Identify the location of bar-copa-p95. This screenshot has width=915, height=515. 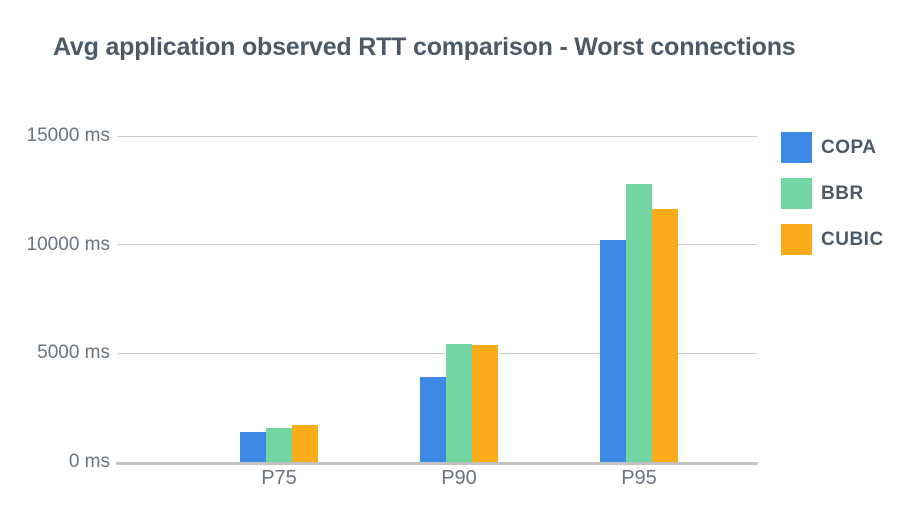
(613, 351).